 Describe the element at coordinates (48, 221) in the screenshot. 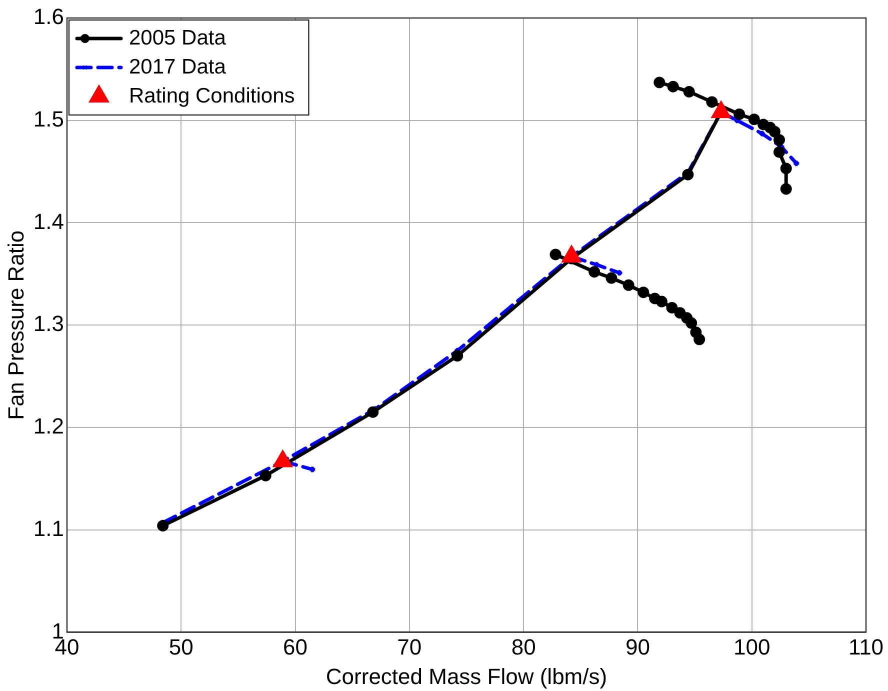

I see `y-tick-label: 1.4` at that location.